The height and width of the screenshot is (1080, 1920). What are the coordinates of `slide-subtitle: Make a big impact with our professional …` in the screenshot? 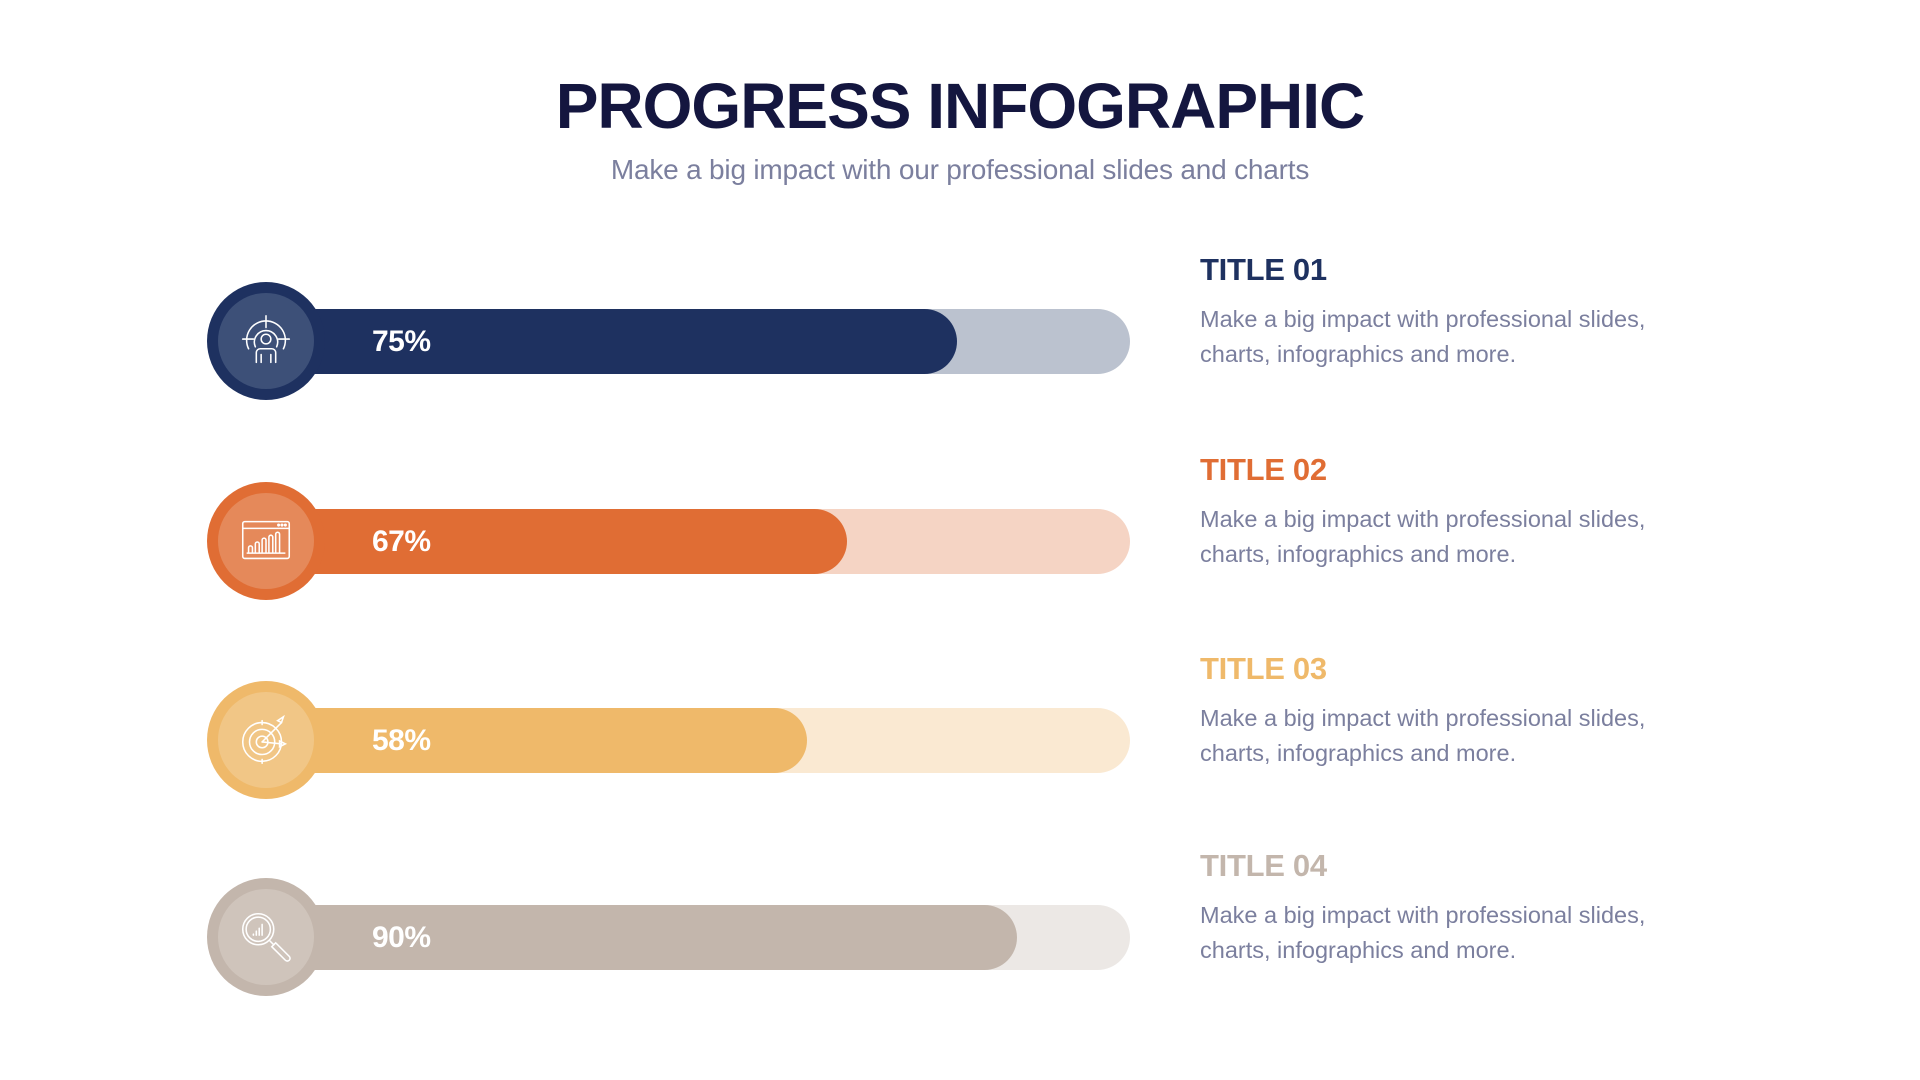 It's located at (960, 169).